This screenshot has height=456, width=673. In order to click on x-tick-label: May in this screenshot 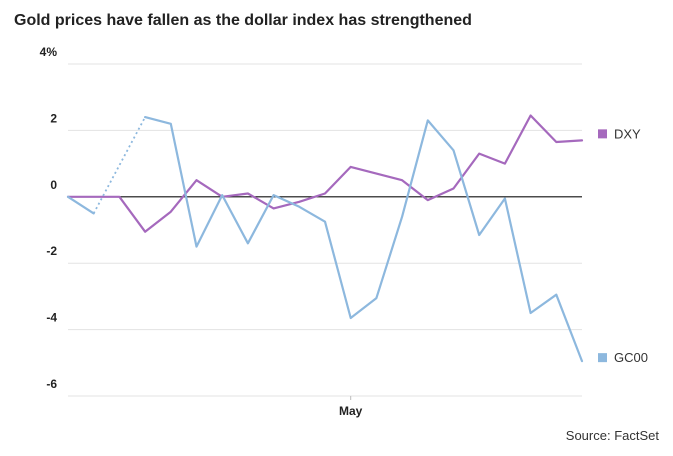, I will do `click(351, 411)`.